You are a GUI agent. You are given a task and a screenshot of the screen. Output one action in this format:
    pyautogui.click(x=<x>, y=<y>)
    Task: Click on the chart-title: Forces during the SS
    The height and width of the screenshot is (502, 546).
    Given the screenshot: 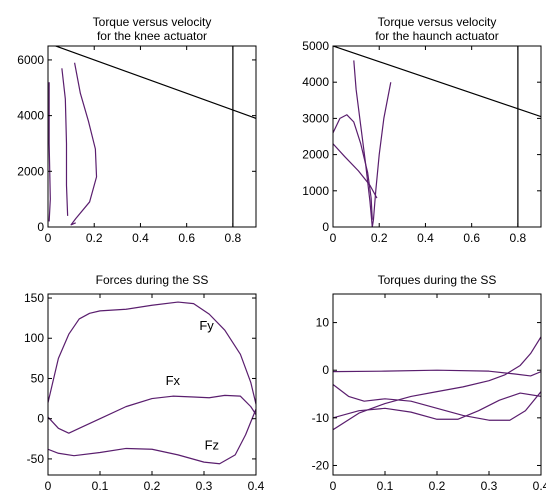 What is the action you would take?
    pyautogui.click(x=152, y=280)
    